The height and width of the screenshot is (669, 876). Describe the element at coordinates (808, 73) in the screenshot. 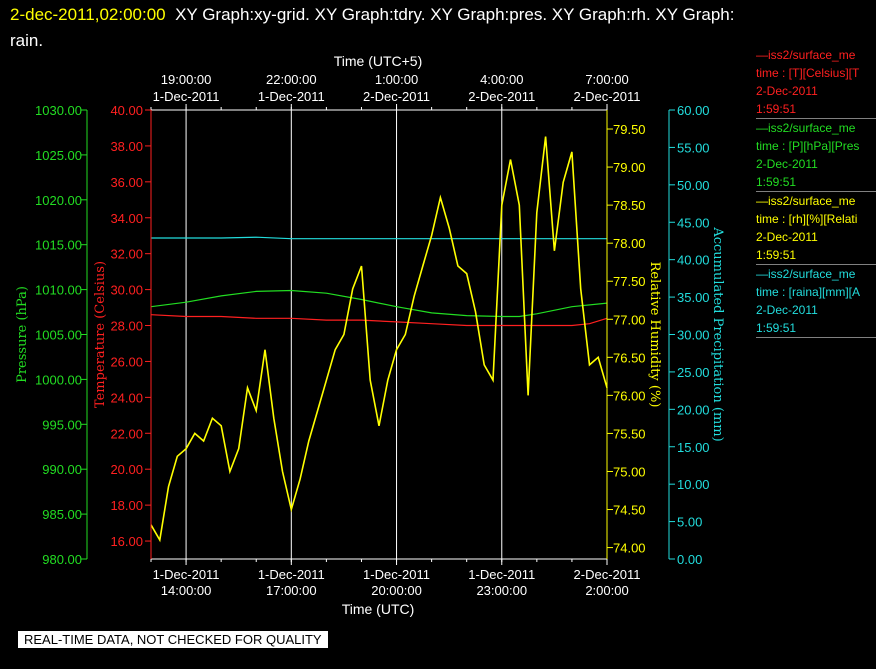

I see `legend-line2: time : [T][Celsius][T` at that location.